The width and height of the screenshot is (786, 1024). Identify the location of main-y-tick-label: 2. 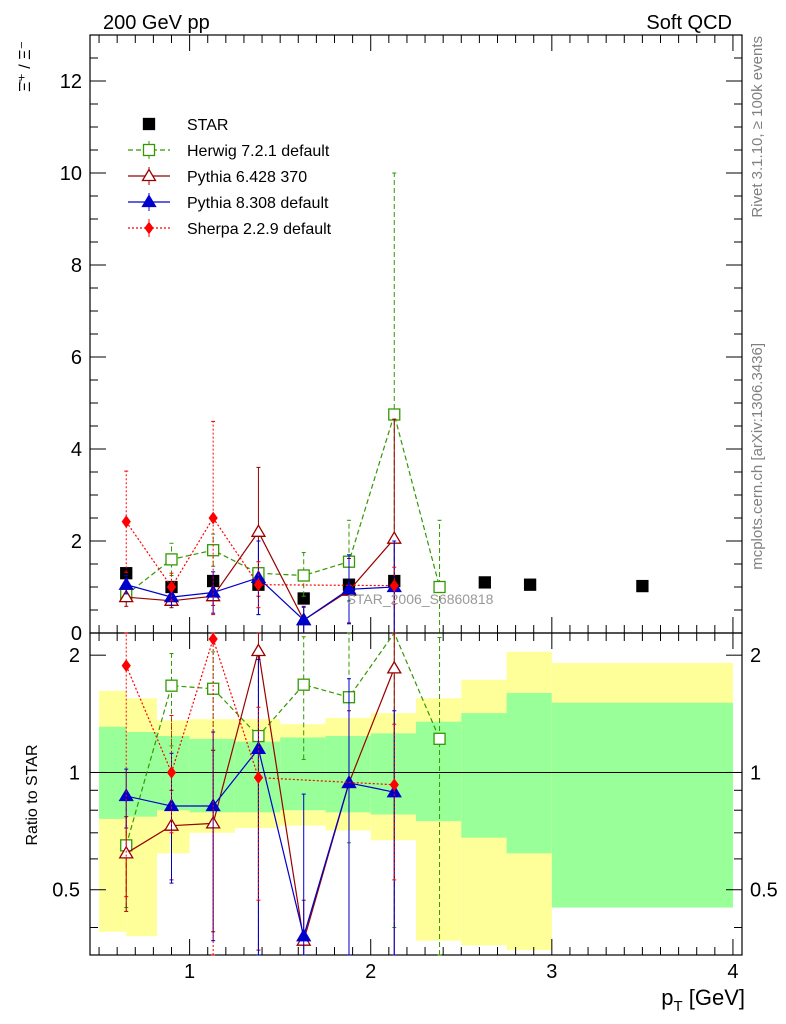
(76, 542).